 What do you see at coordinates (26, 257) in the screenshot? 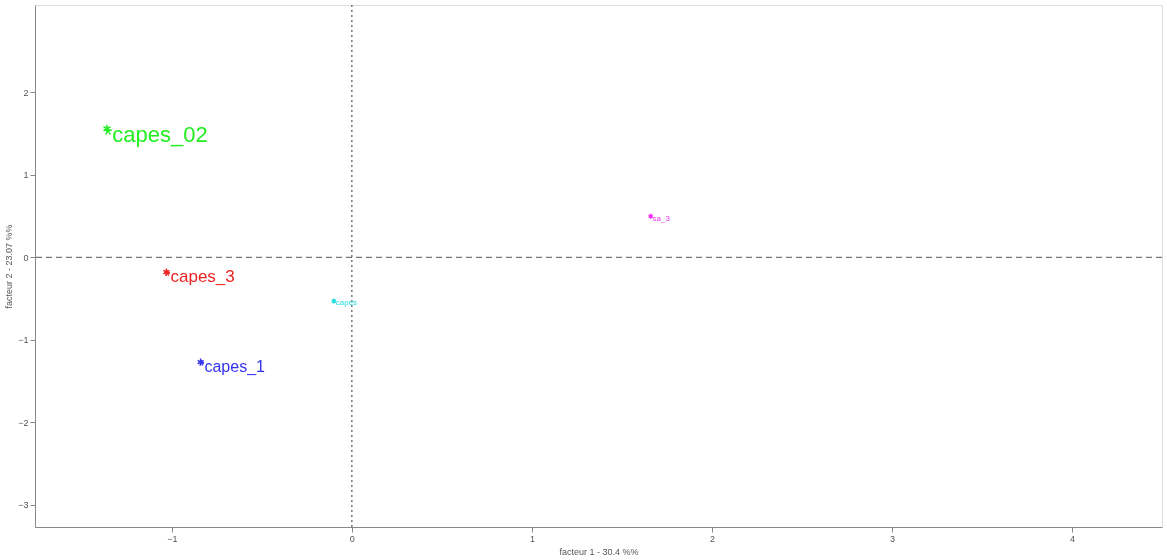
I see `y-tick-label: 0` at bounding box center [26, 257].